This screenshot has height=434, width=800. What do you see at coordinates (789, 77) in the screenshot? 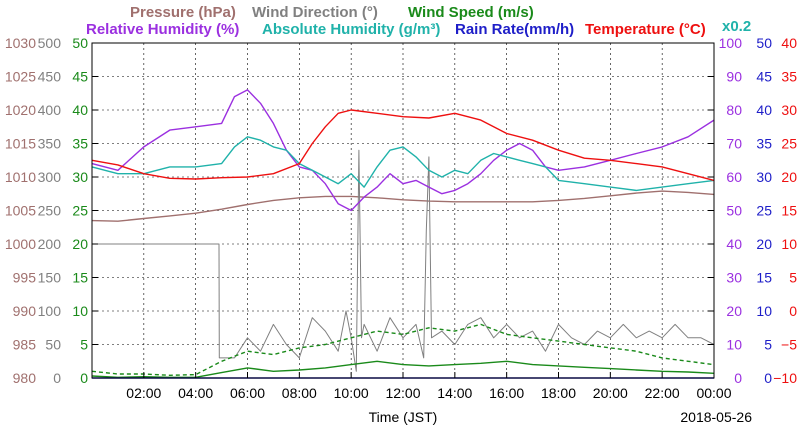
I see `temperature-tick-label: 35` at bounding box center [789, 77].